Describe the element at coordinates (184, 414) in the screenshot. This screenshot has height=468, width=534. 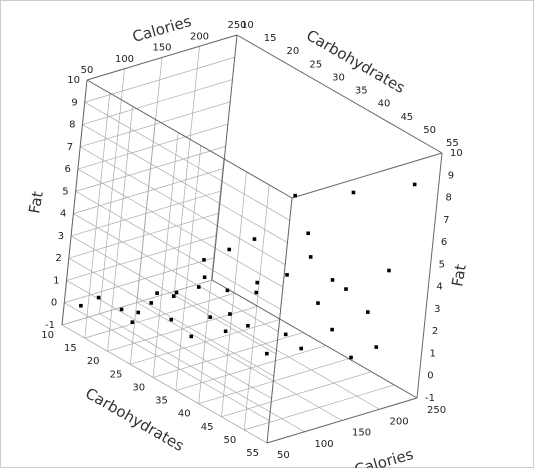
I see `tick-label: 40` at that location.